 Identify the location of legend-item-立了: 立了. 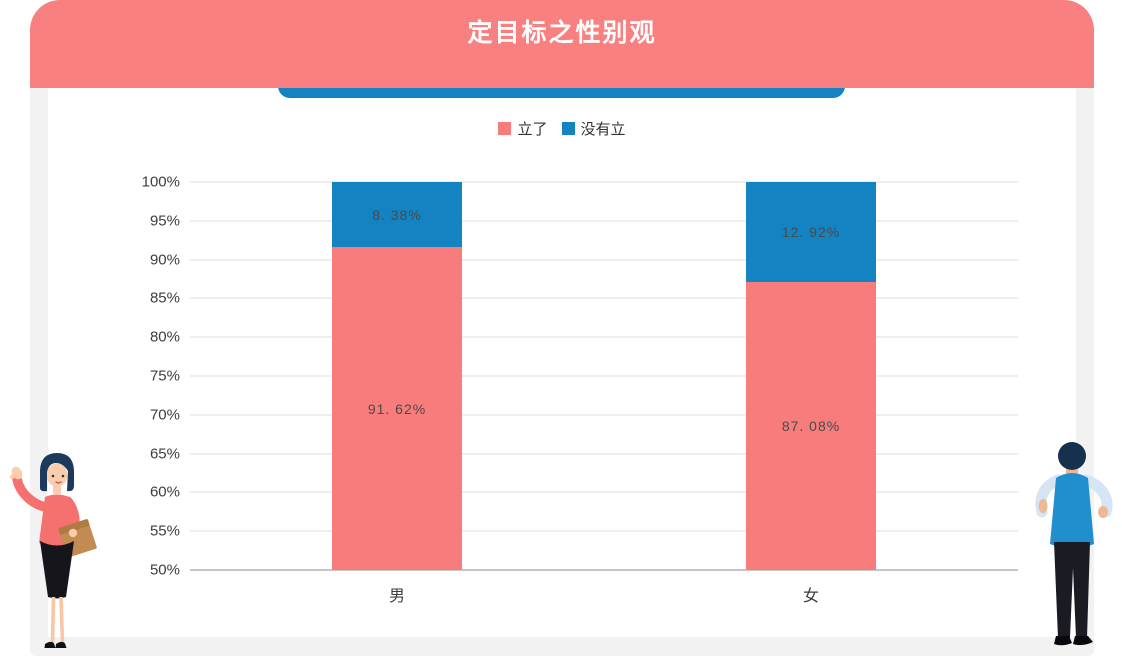
(523, 128).